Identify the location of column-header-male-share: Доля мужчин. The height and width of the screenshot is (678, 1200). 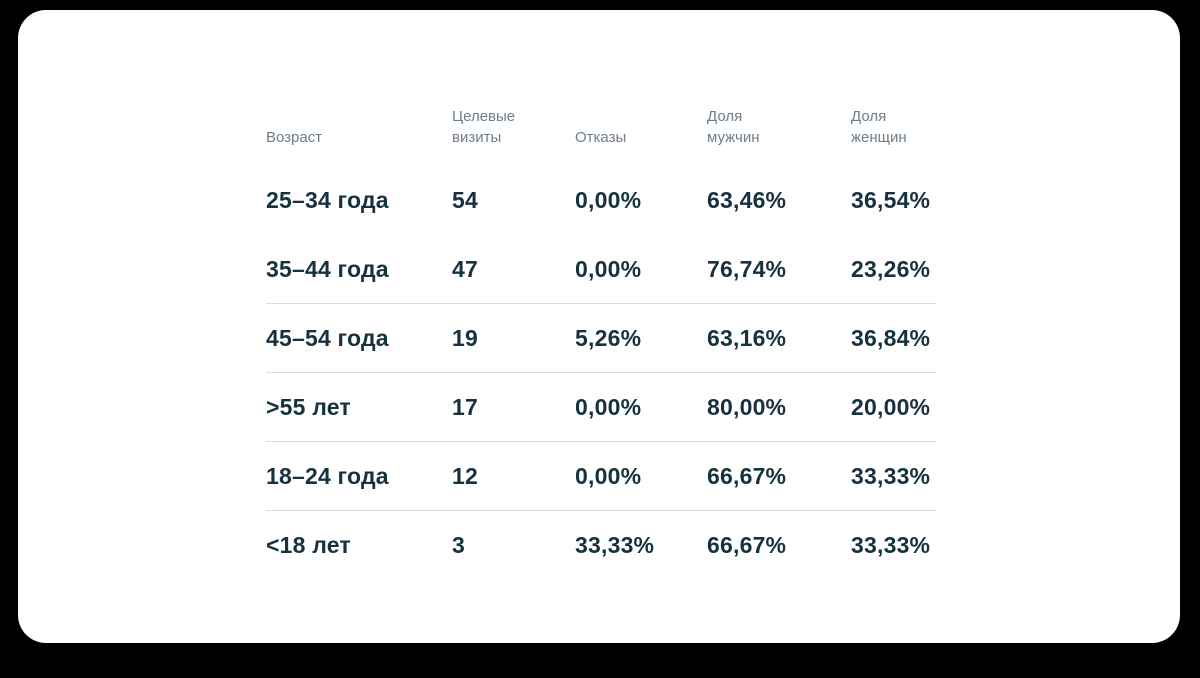
(733, 127).